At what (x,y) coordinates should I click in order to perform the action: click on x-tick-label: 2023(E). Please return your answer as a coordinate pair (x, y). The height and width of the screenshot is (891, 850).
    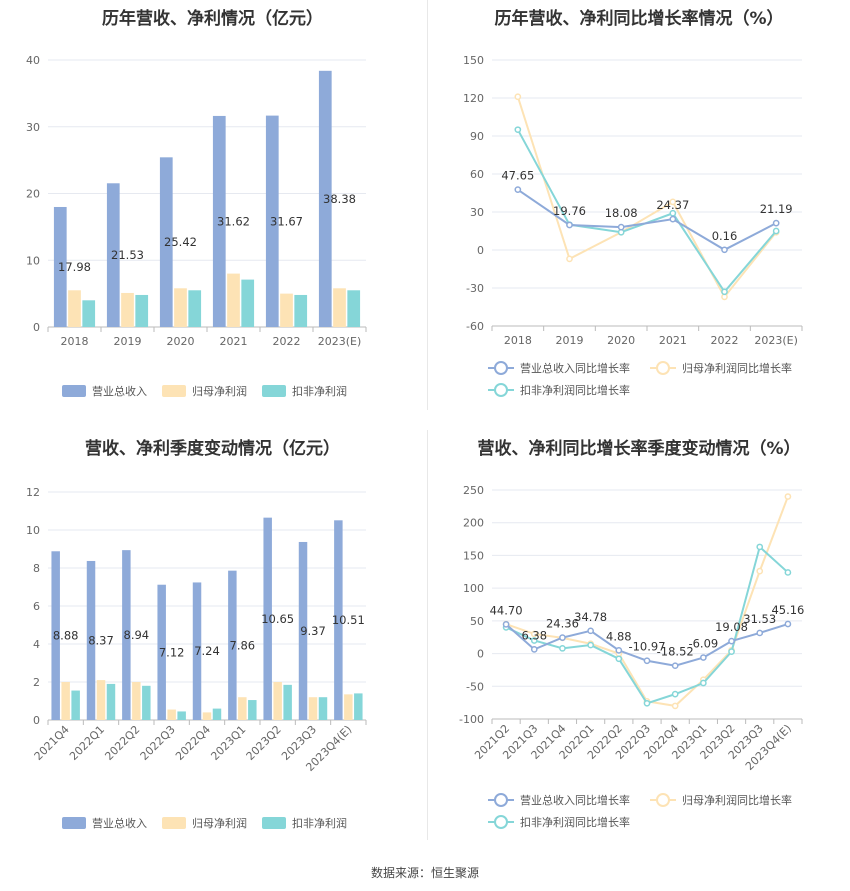
    Looking at the image, I should click on (776, 340).